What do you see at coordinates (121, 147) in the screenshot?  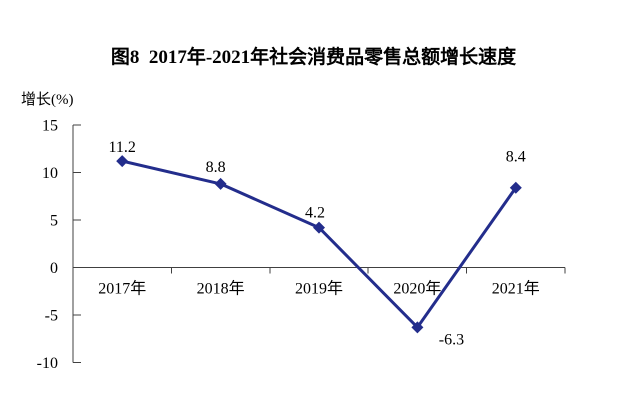 I see `data-point-label: 11.2` at bounding box center [121, 147].